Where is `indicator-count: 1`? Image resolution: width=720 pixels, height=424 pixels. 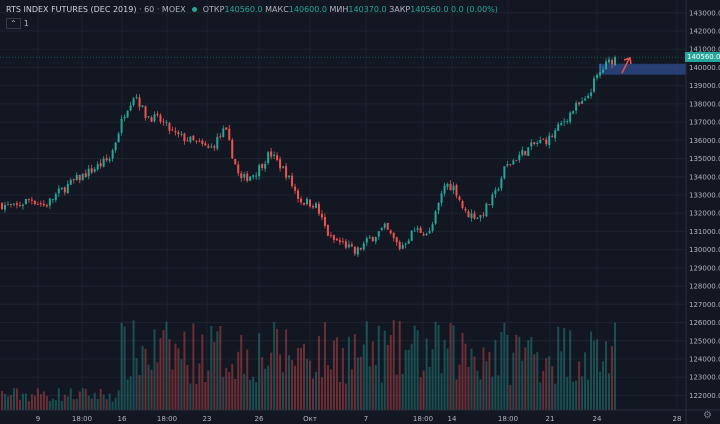
indicator-count: 1 is located at coordinates (26, 23).